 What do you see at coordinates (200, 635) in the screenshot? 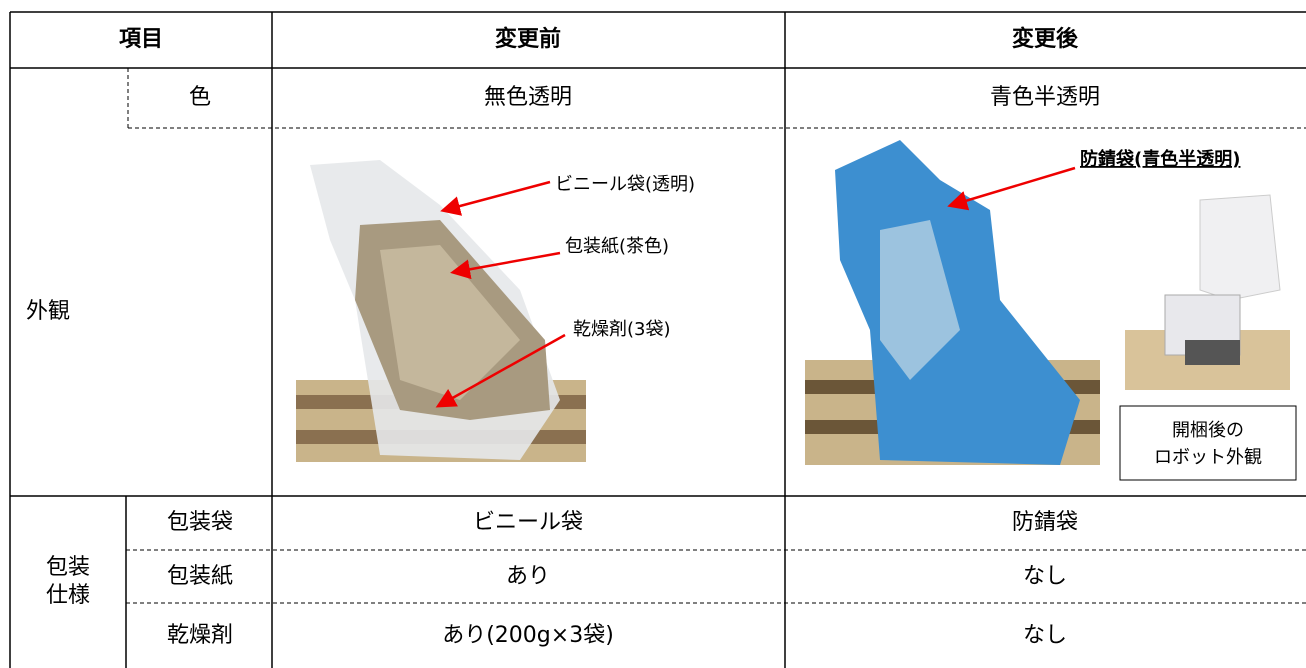
I see `cell: 乾燥剤` at bounding box center [200, 635].